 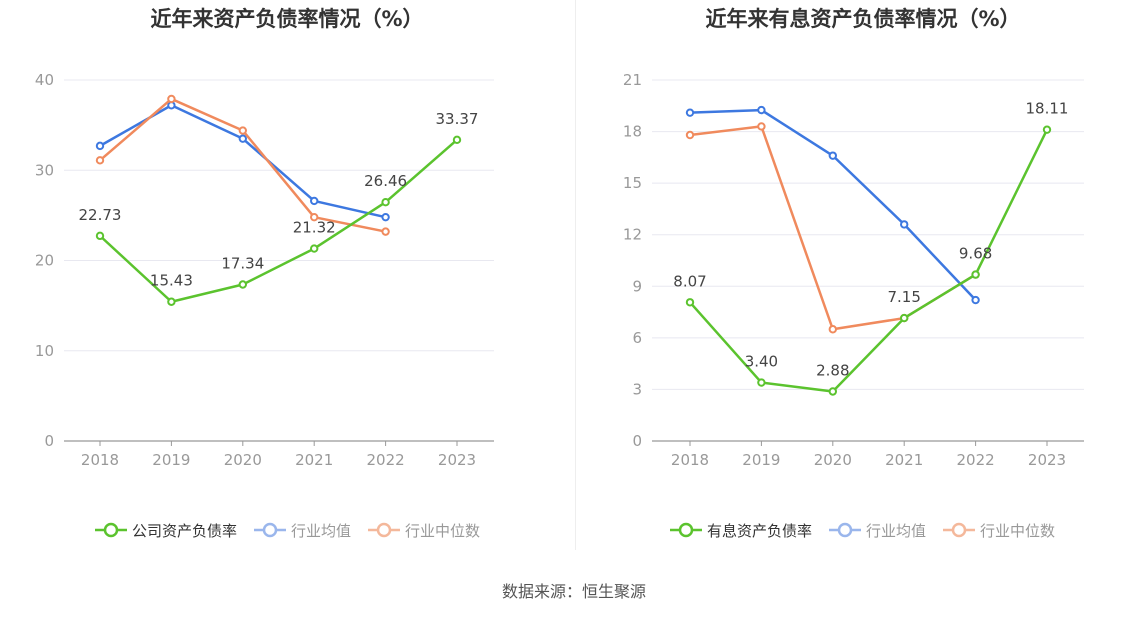 What do you see at coordinates (637, 389) in the screenshot?
I see `y-tick-label: 3` at bounding box center [637, 389].